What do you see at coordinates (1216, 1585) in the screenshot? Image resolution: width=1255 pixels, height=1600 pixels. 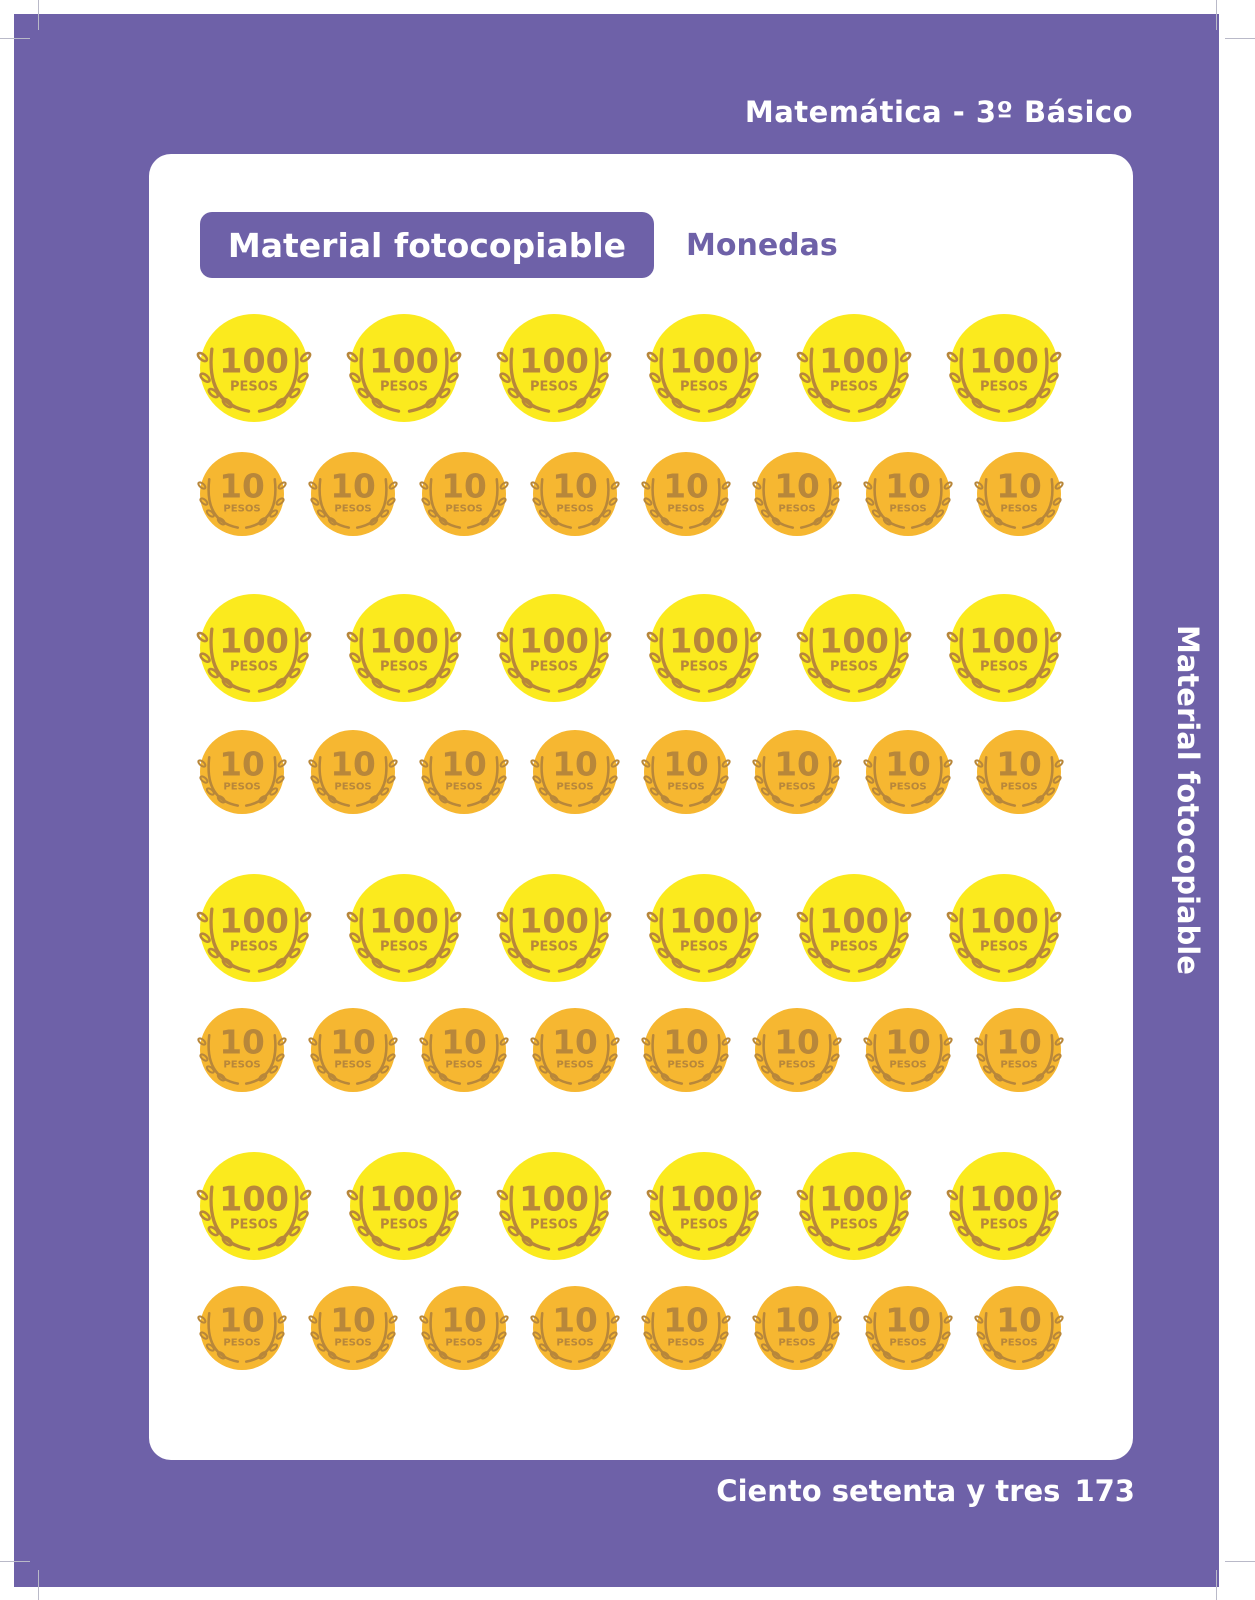 I see `crop-mark-bottom-right-v` at bounding box center [1216, 1585].